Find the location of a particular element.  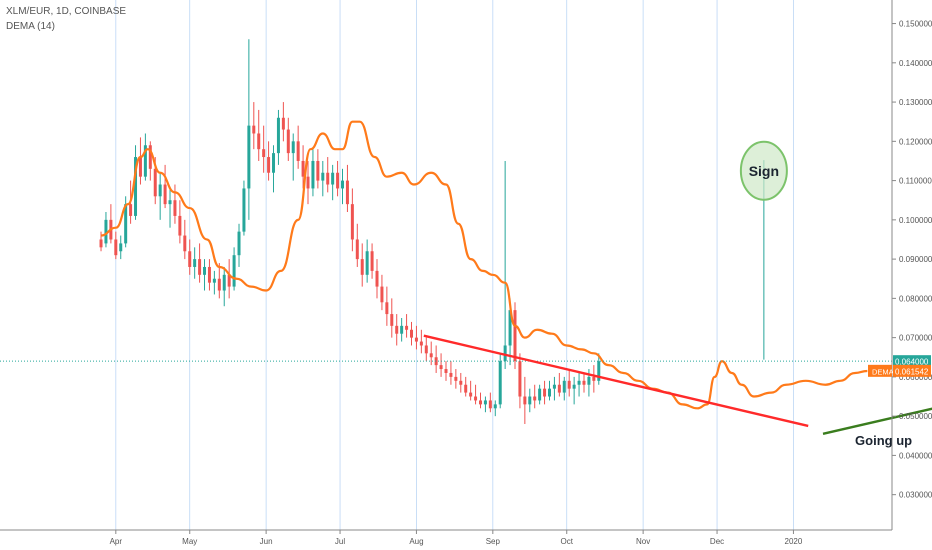

sign-label: Sign is located at coordinates (764, 171).